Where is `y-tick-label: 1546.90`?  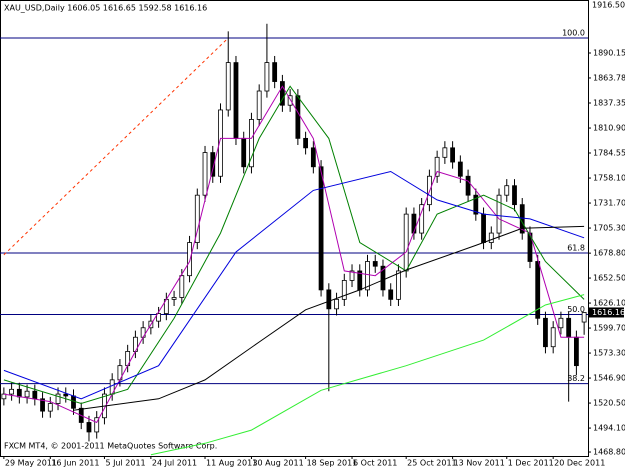
y-tick-label: 1546.90 is located at coordinates (609, 378).